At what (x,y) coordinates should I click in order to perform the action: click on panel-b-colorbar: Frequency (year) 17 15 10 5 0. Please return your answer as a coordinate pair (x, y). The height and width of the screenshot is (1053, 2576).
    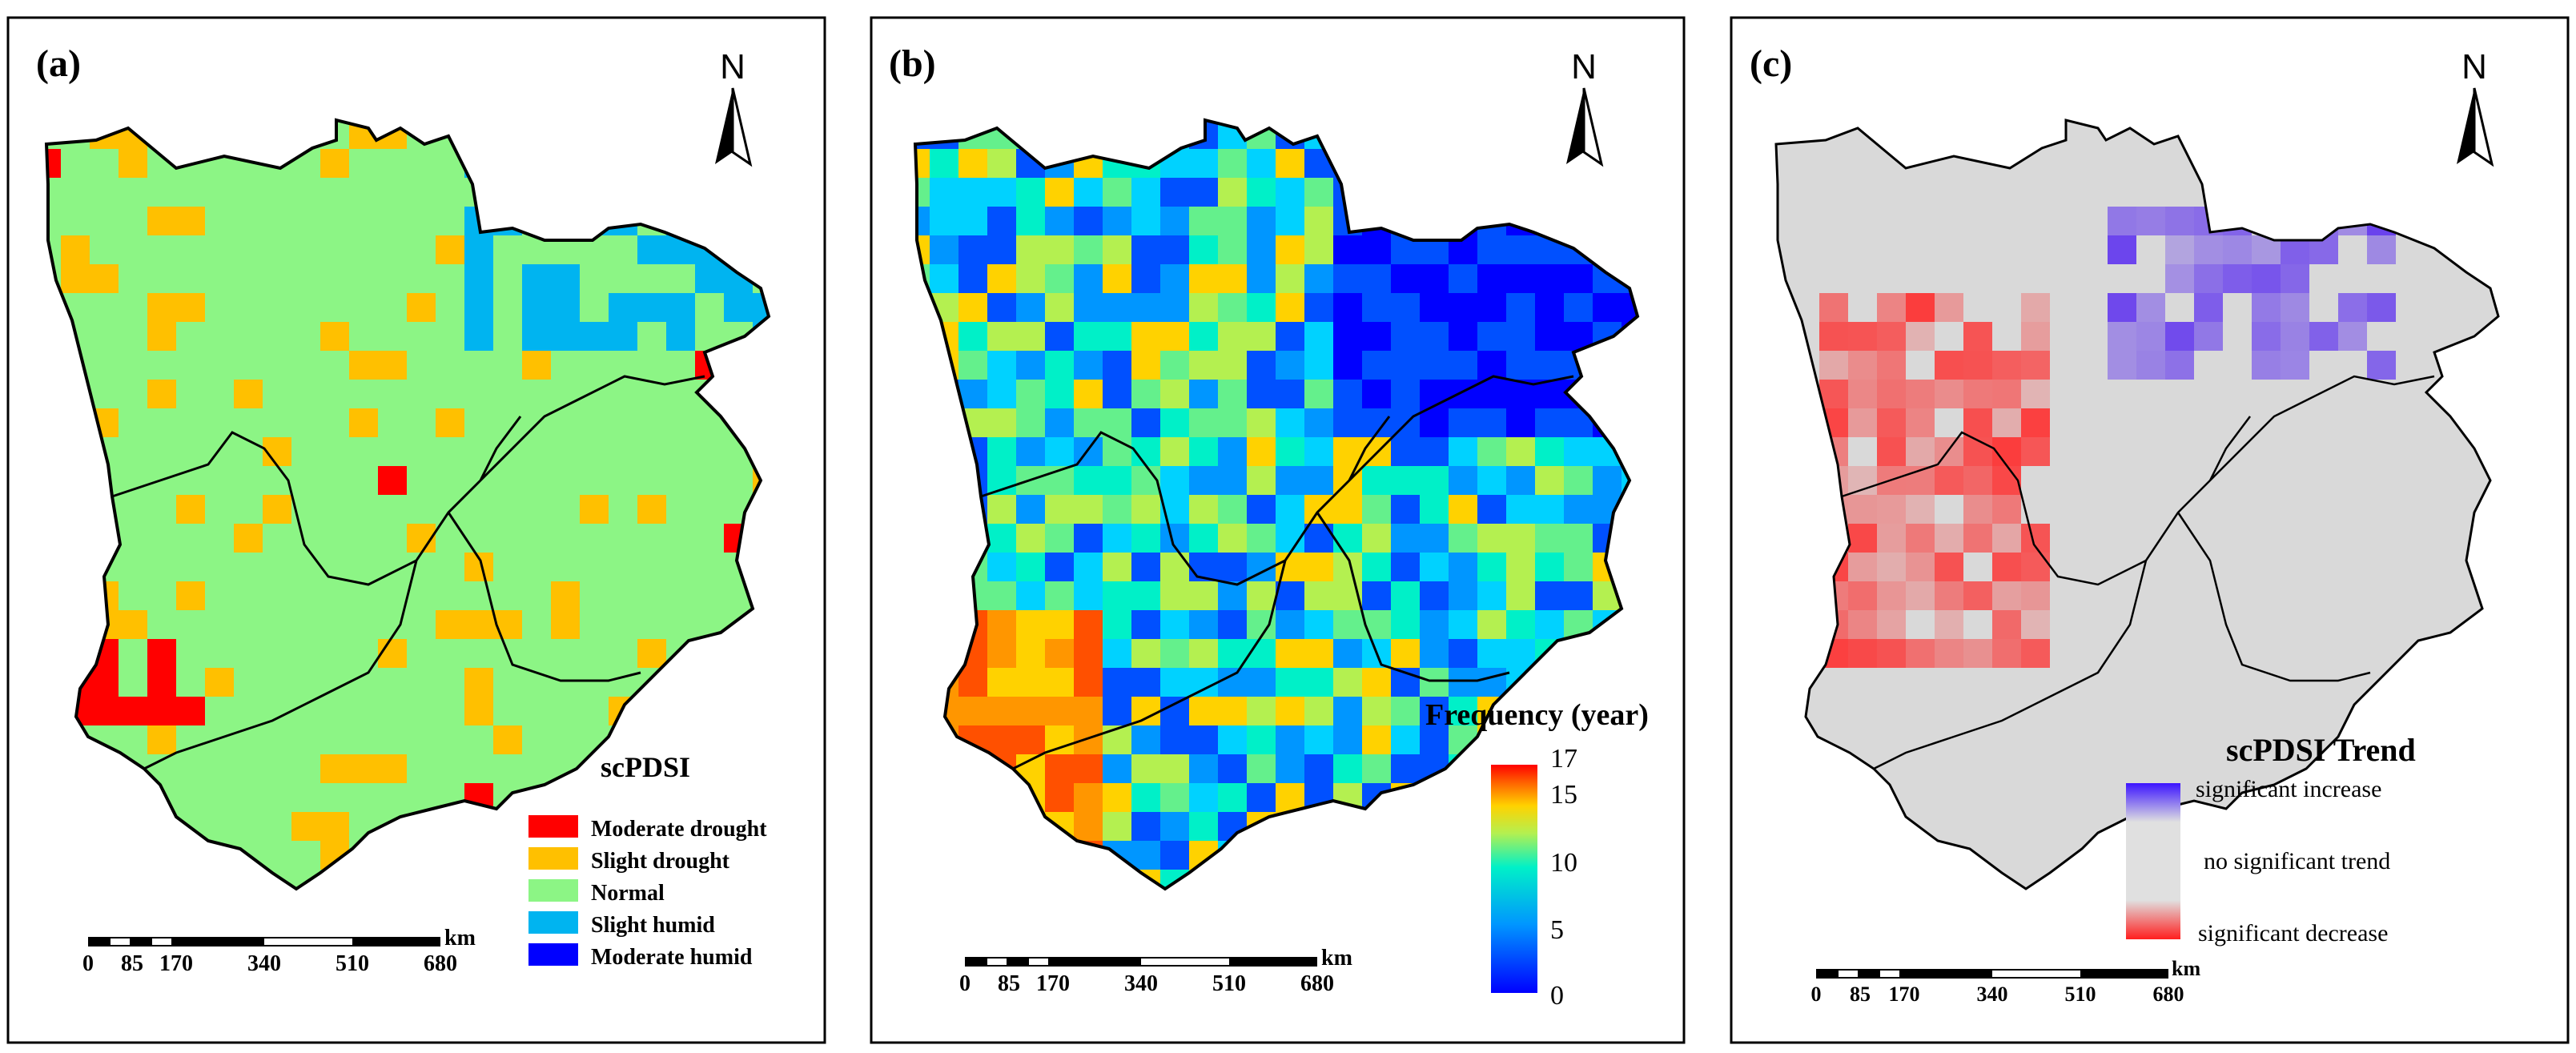
    Looking at the image, I should click on (1537, 854).